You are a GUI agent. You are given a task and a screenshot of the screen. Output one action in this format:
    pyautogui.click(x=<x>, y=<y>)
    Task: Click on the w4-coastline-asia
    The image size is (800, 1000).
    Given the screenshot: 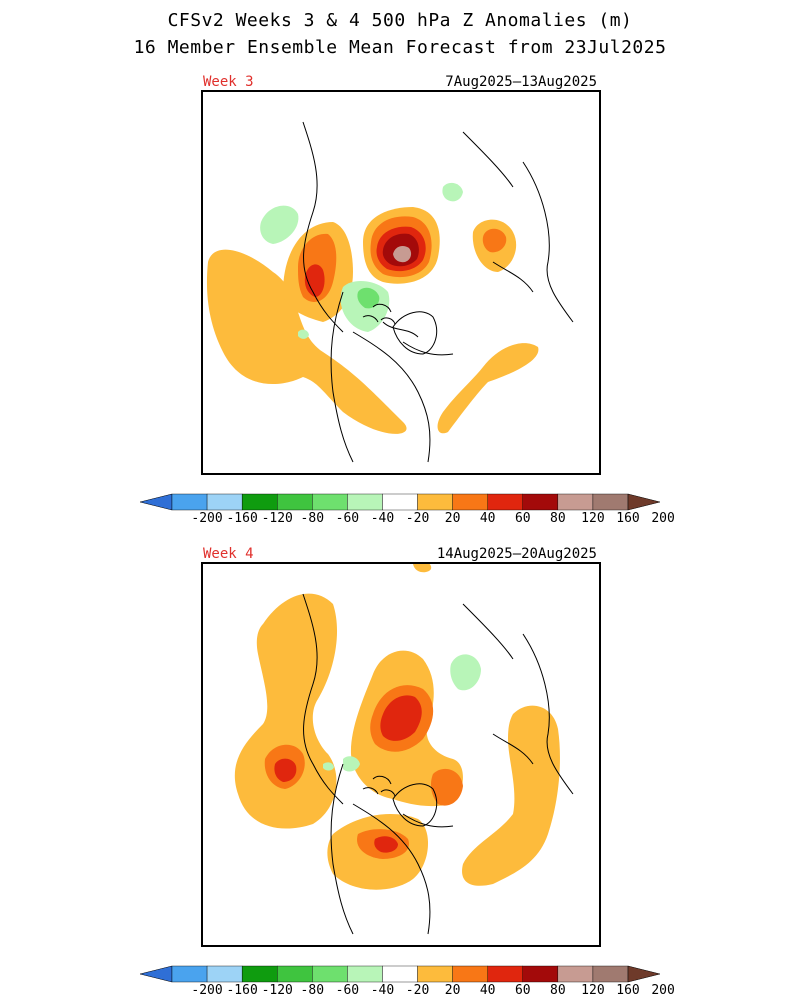 What is the action you would take?
    pyautogui.click(x=323, y=699)
    